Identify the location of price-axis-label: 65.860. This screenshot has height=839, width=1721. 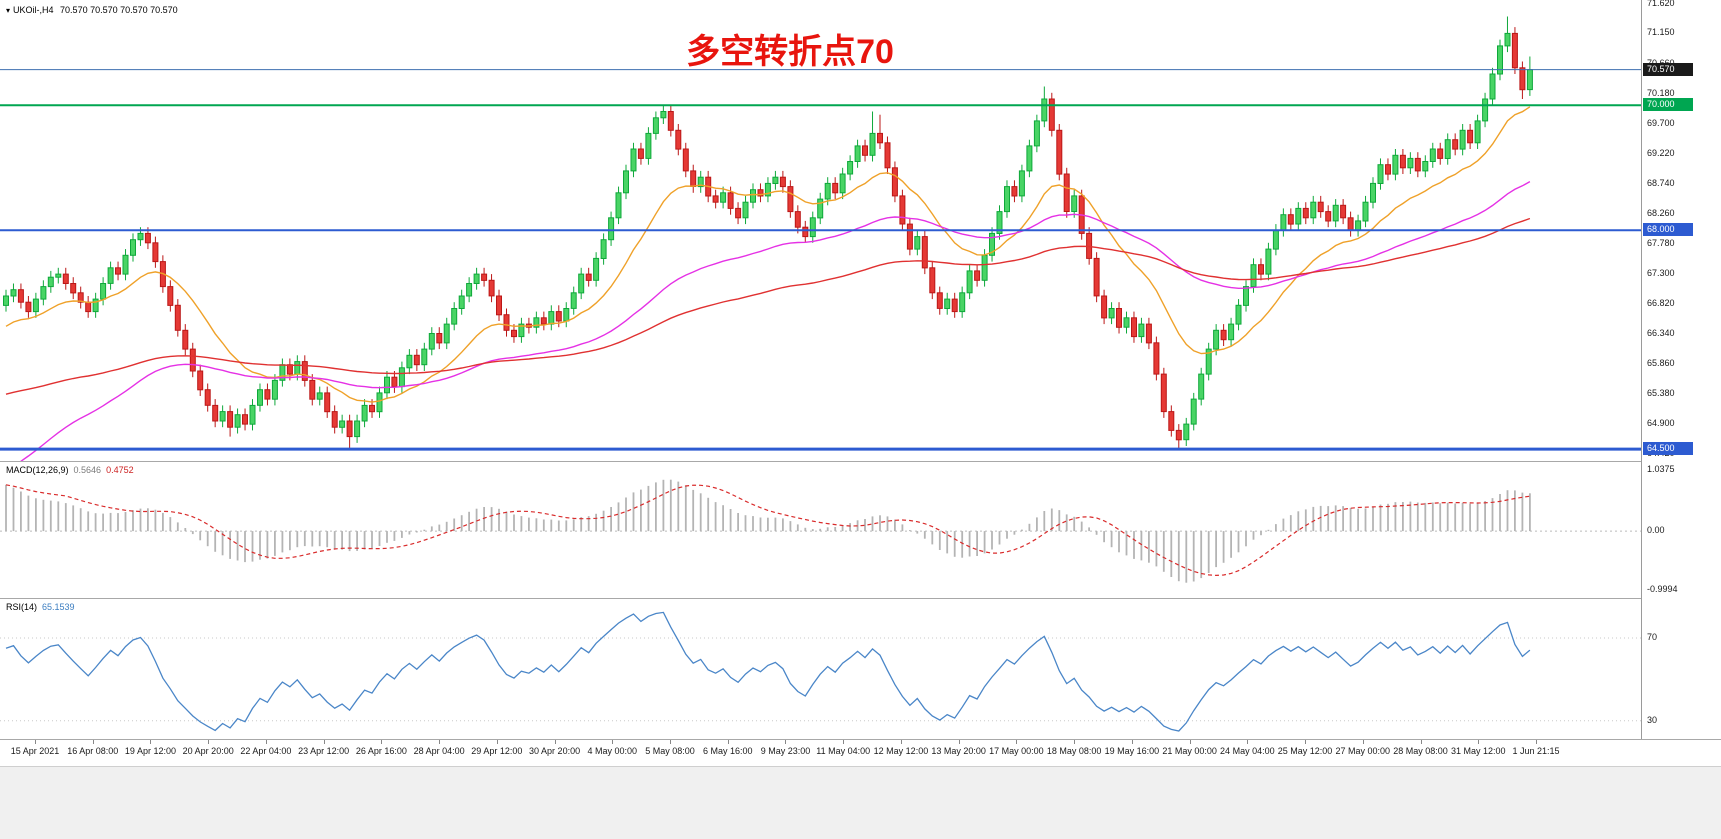
(1661, 363).